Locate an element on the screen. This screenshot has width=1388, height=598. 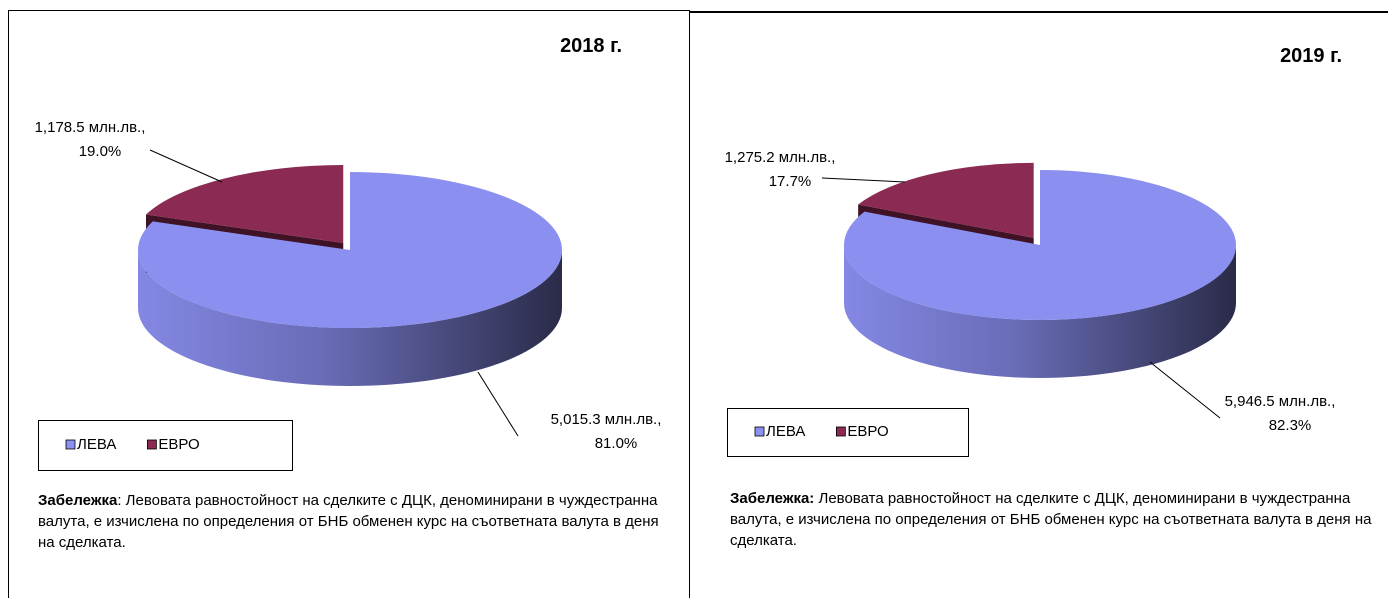
note-label: Забележка is located at coordinates (78, 500).